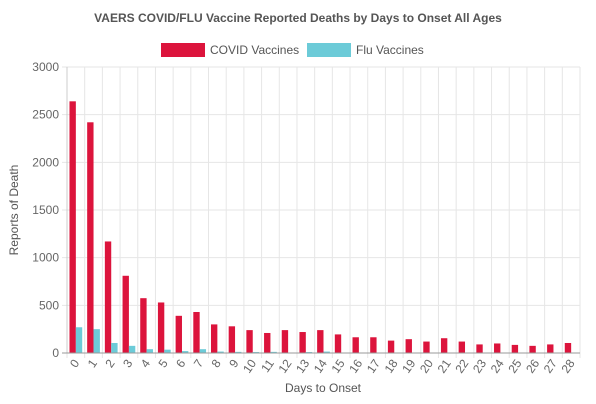  What do you see at coordinates (550, 365) in the screenshot?
I see `x-tick-label: 27` at bounding box center [550, 365].